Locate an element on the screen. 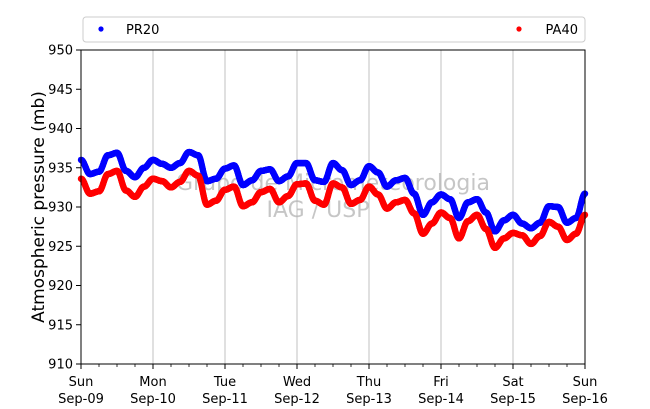  x-tick-label-day: Mon is located at coordinates (152, 382).